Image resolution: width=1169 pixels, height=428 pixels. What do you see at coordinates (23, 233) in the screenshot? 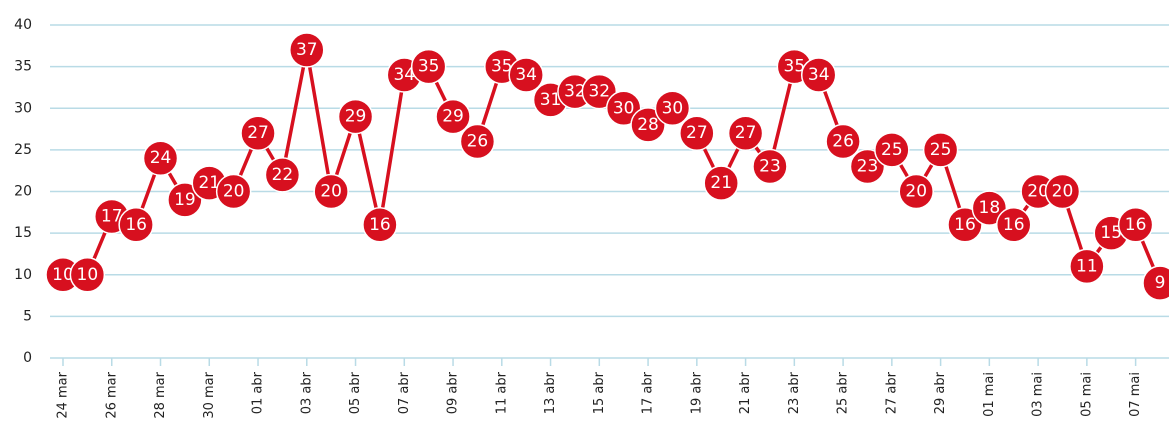
I see `y-tick-label: 15` at bounding box center [23, 233].